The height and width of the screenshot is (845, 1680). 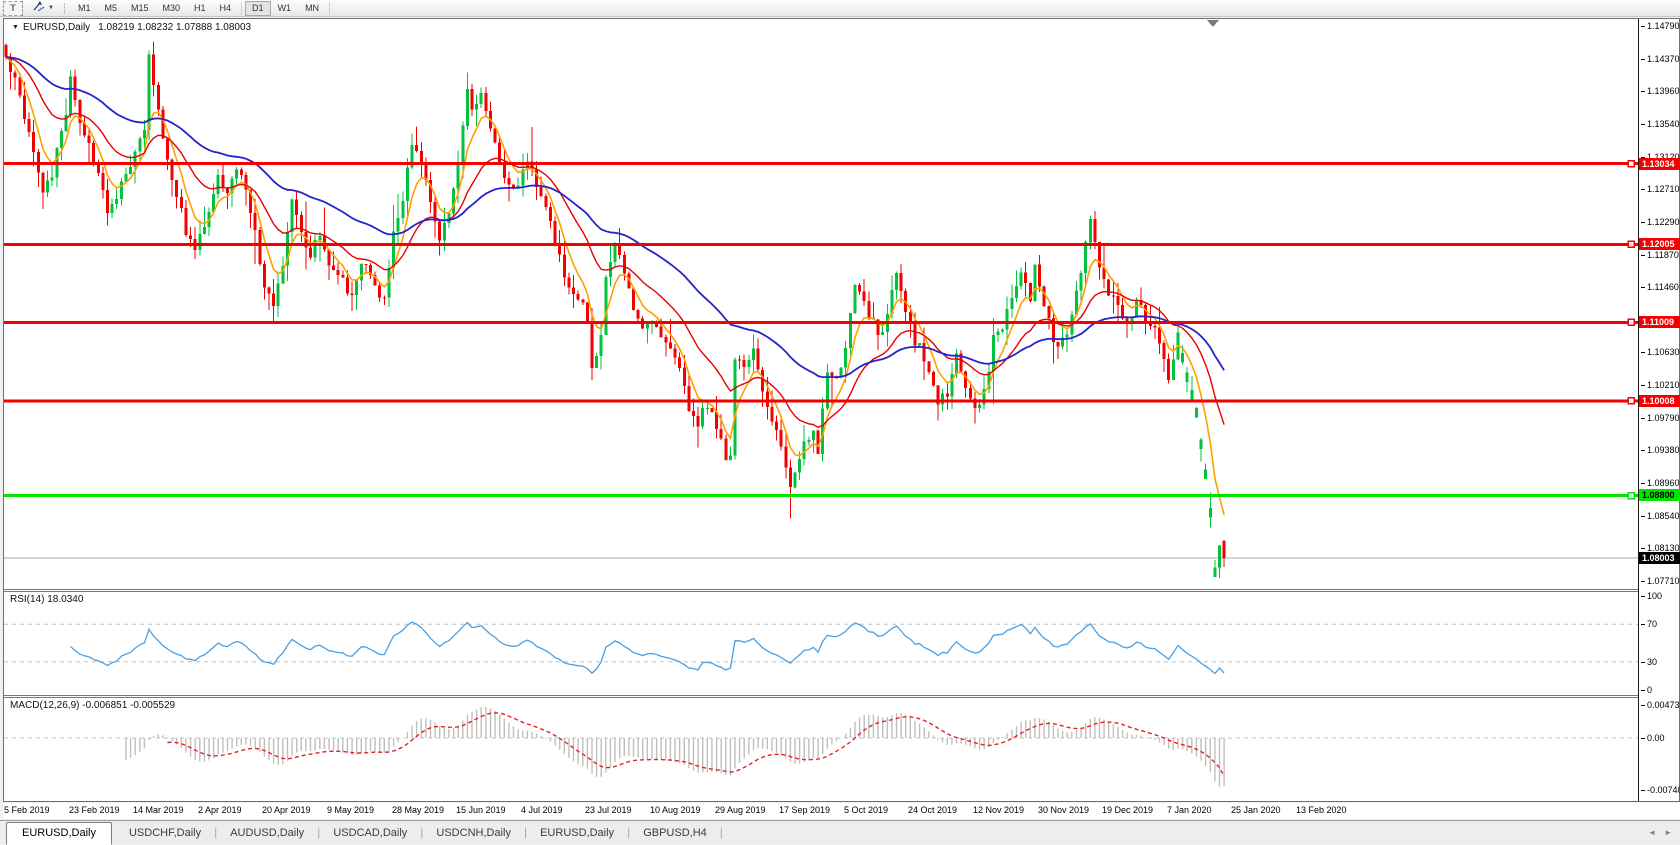 I want to click on x-axis-date-label: 5 Feb 2019, so click(x=27, y=810).